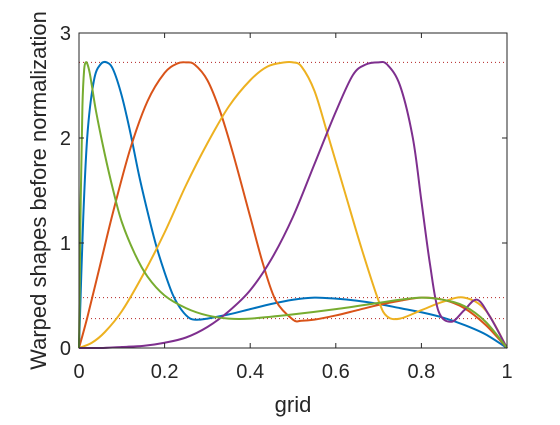  I want to click on x-tick-label: 0.4, so click(250, 372).